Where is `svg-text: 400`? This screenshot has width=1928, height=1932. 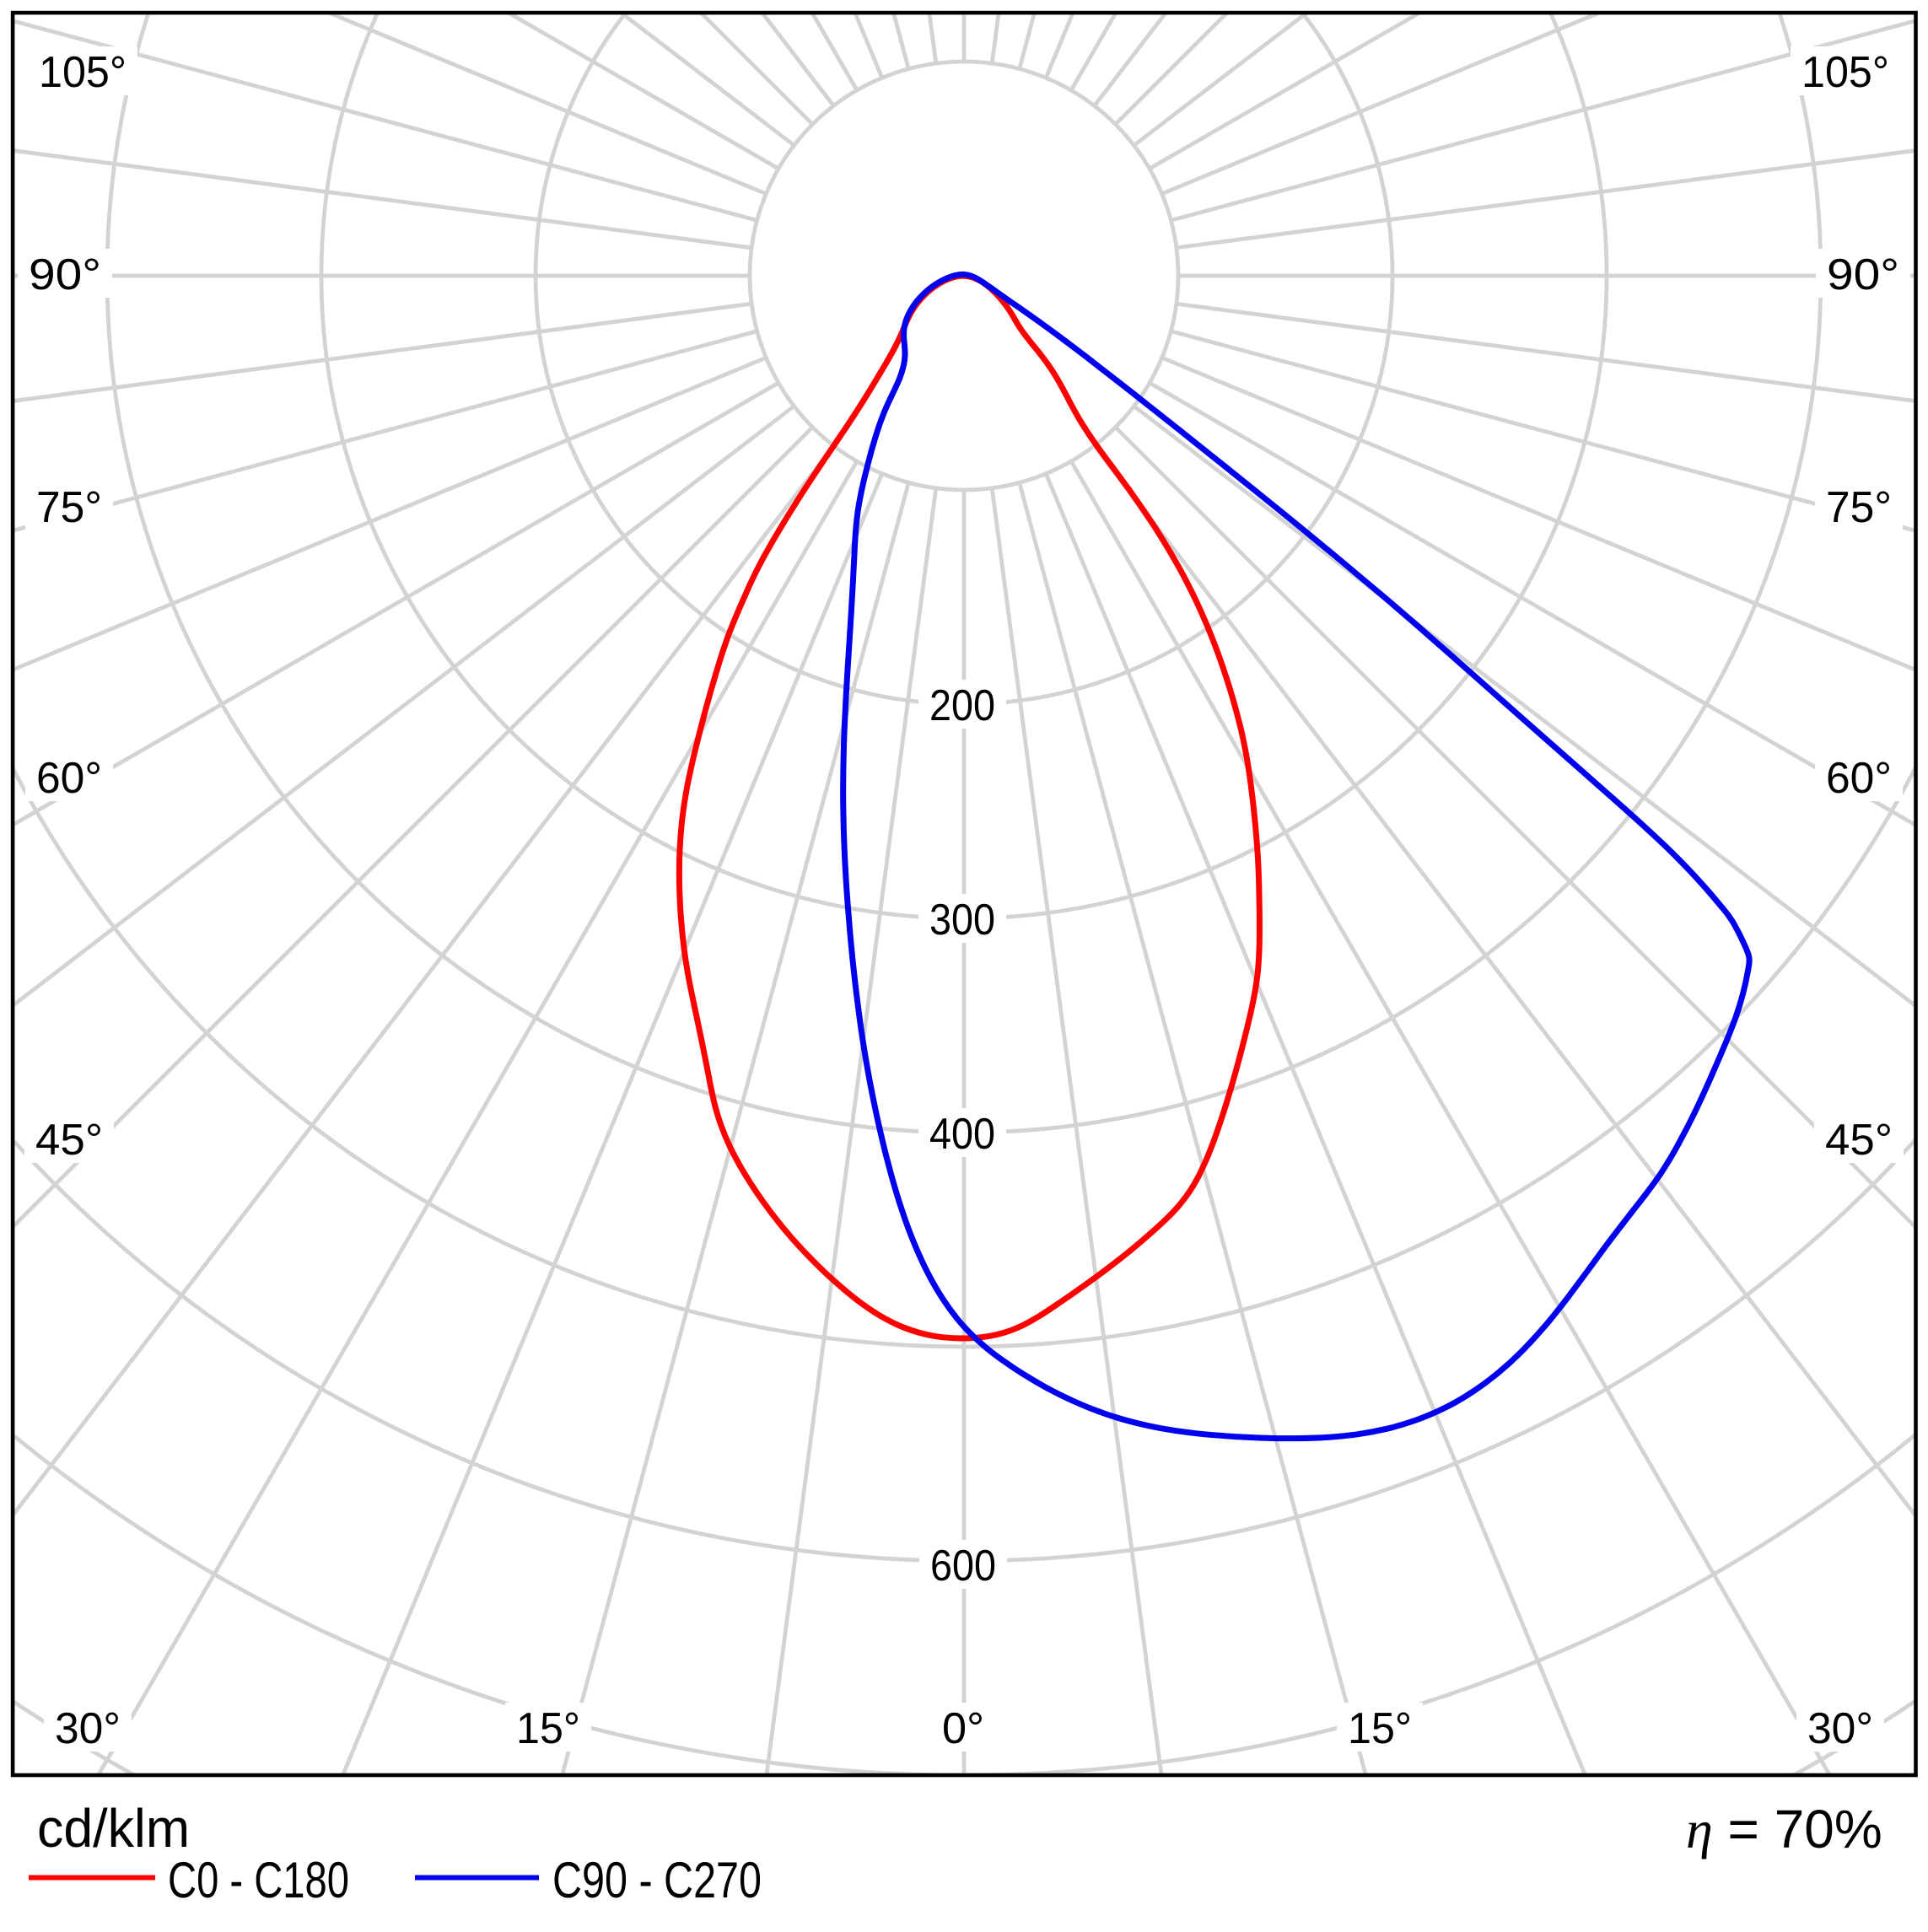
svg-text: 400 is located at coordinates (962, 1135).